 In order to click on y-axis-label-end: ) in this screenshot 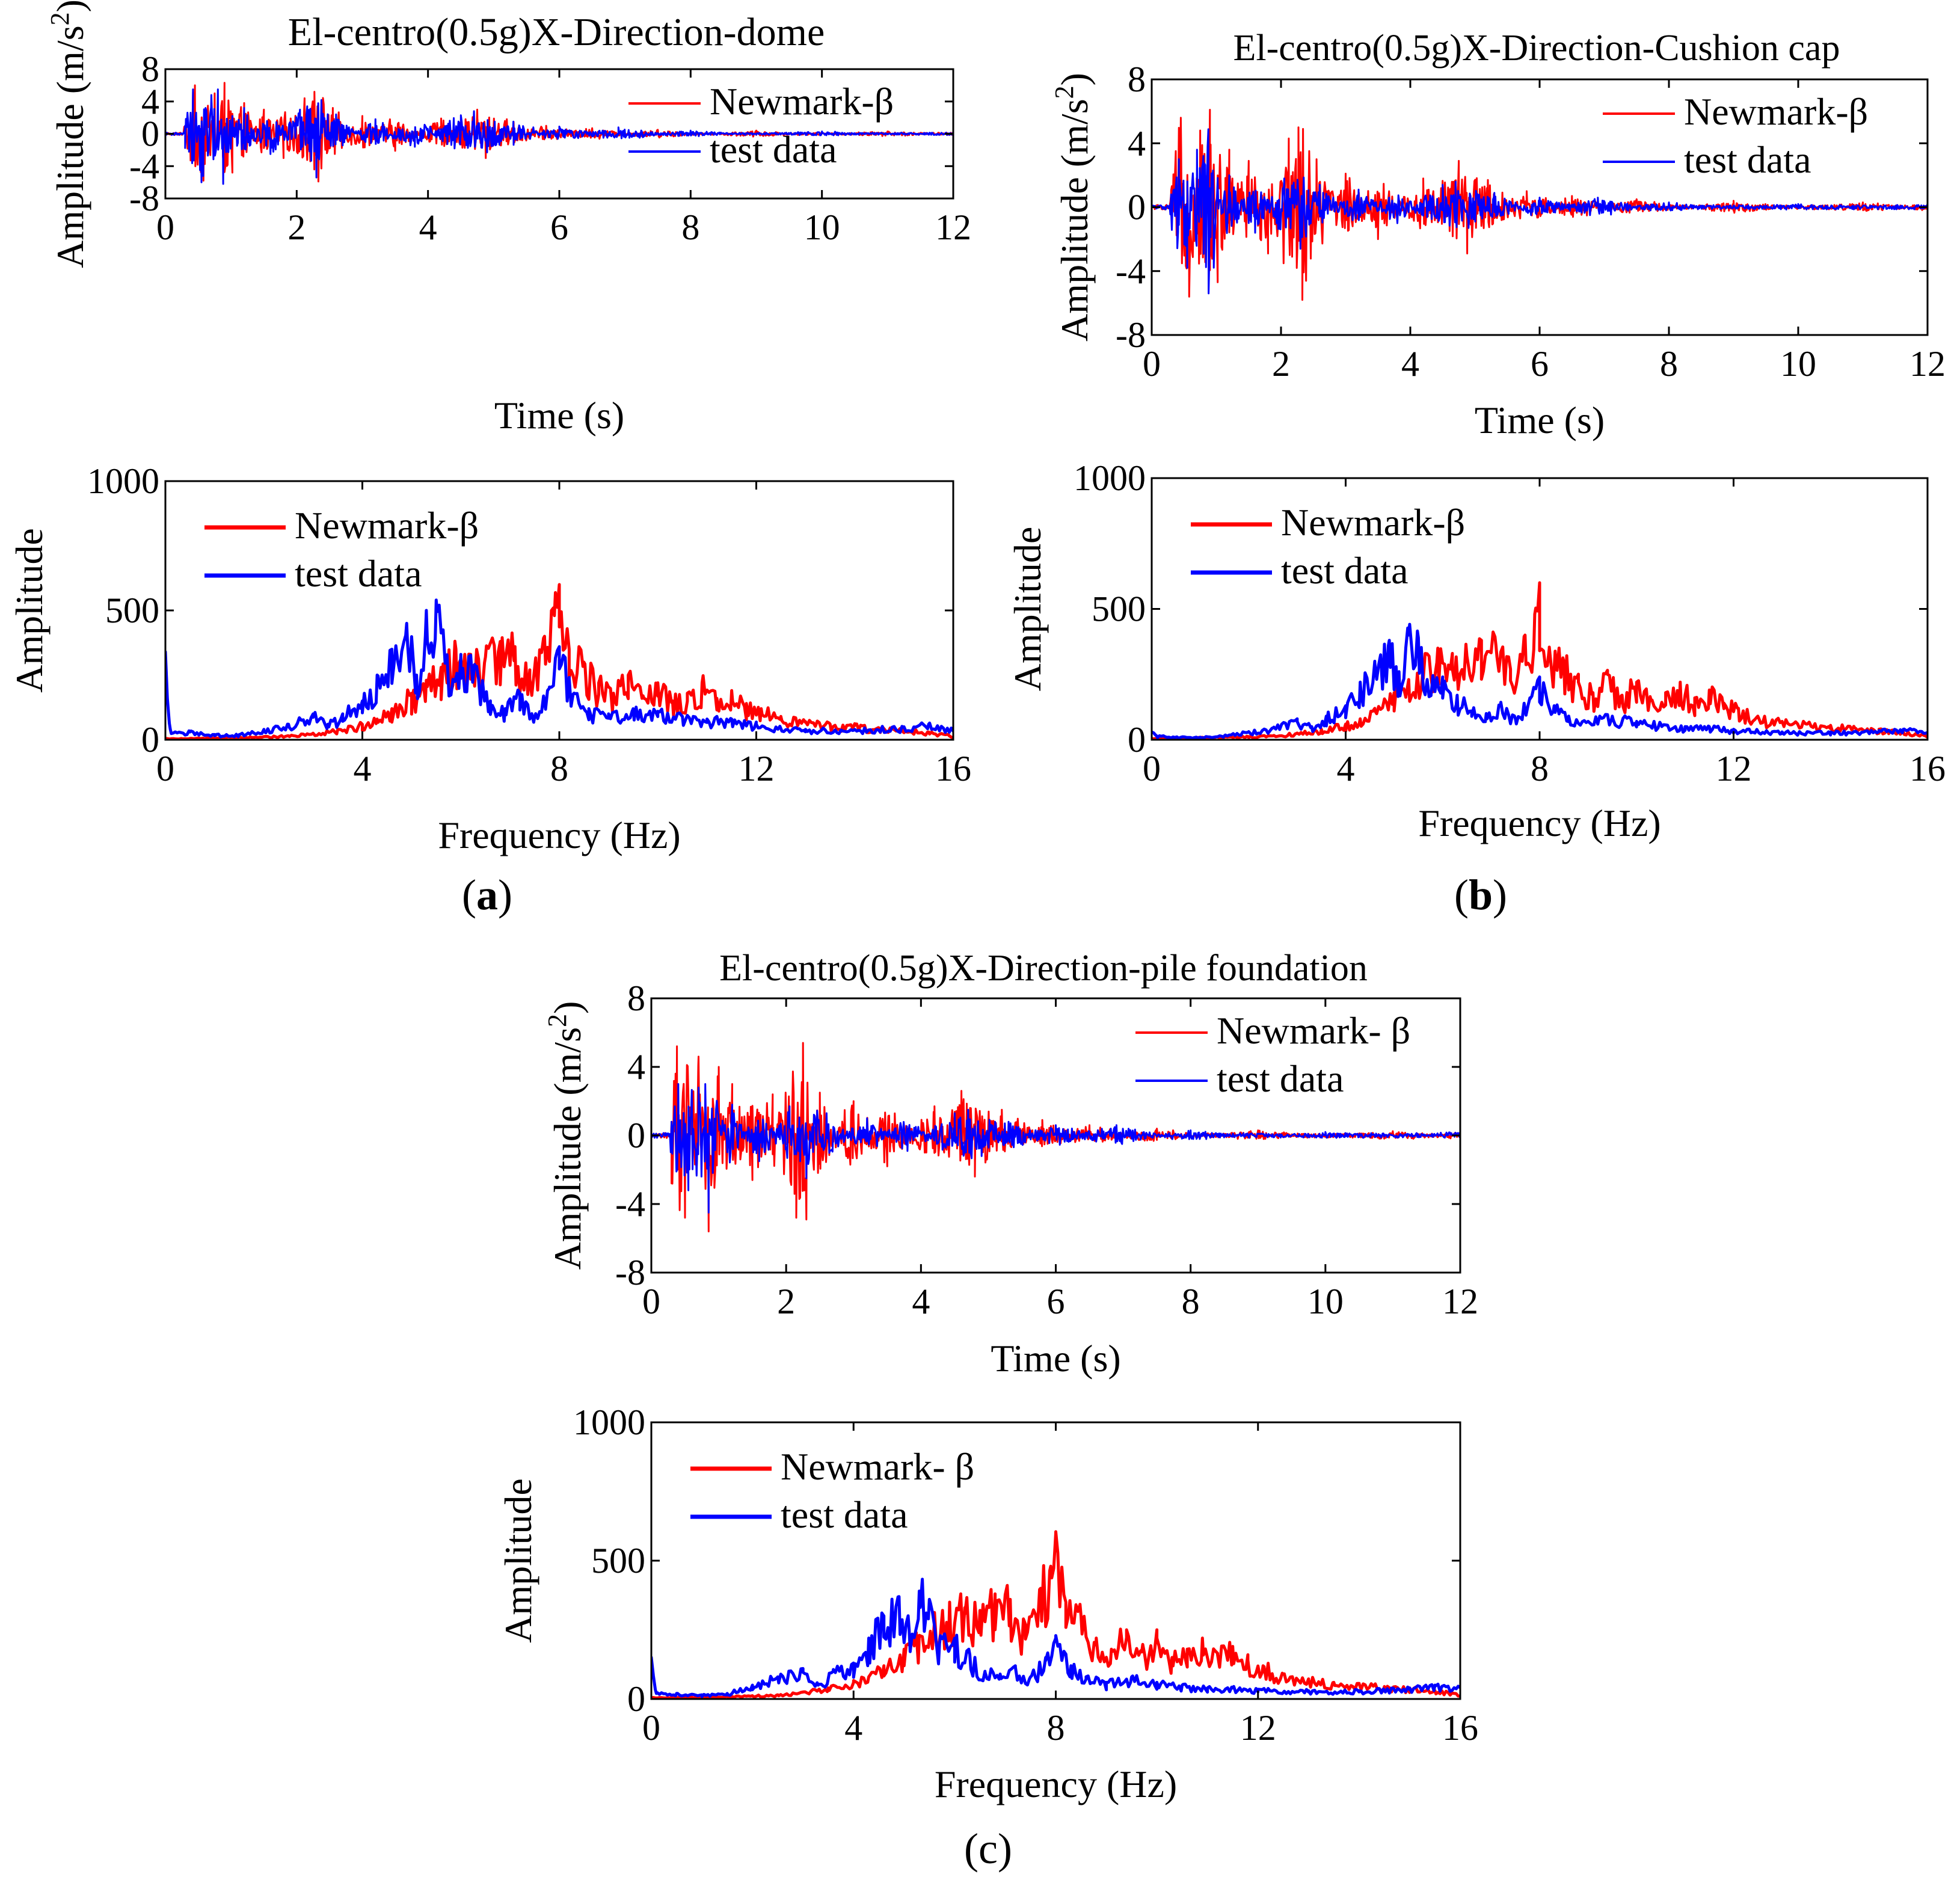, I will do `click(1074, 79)`.